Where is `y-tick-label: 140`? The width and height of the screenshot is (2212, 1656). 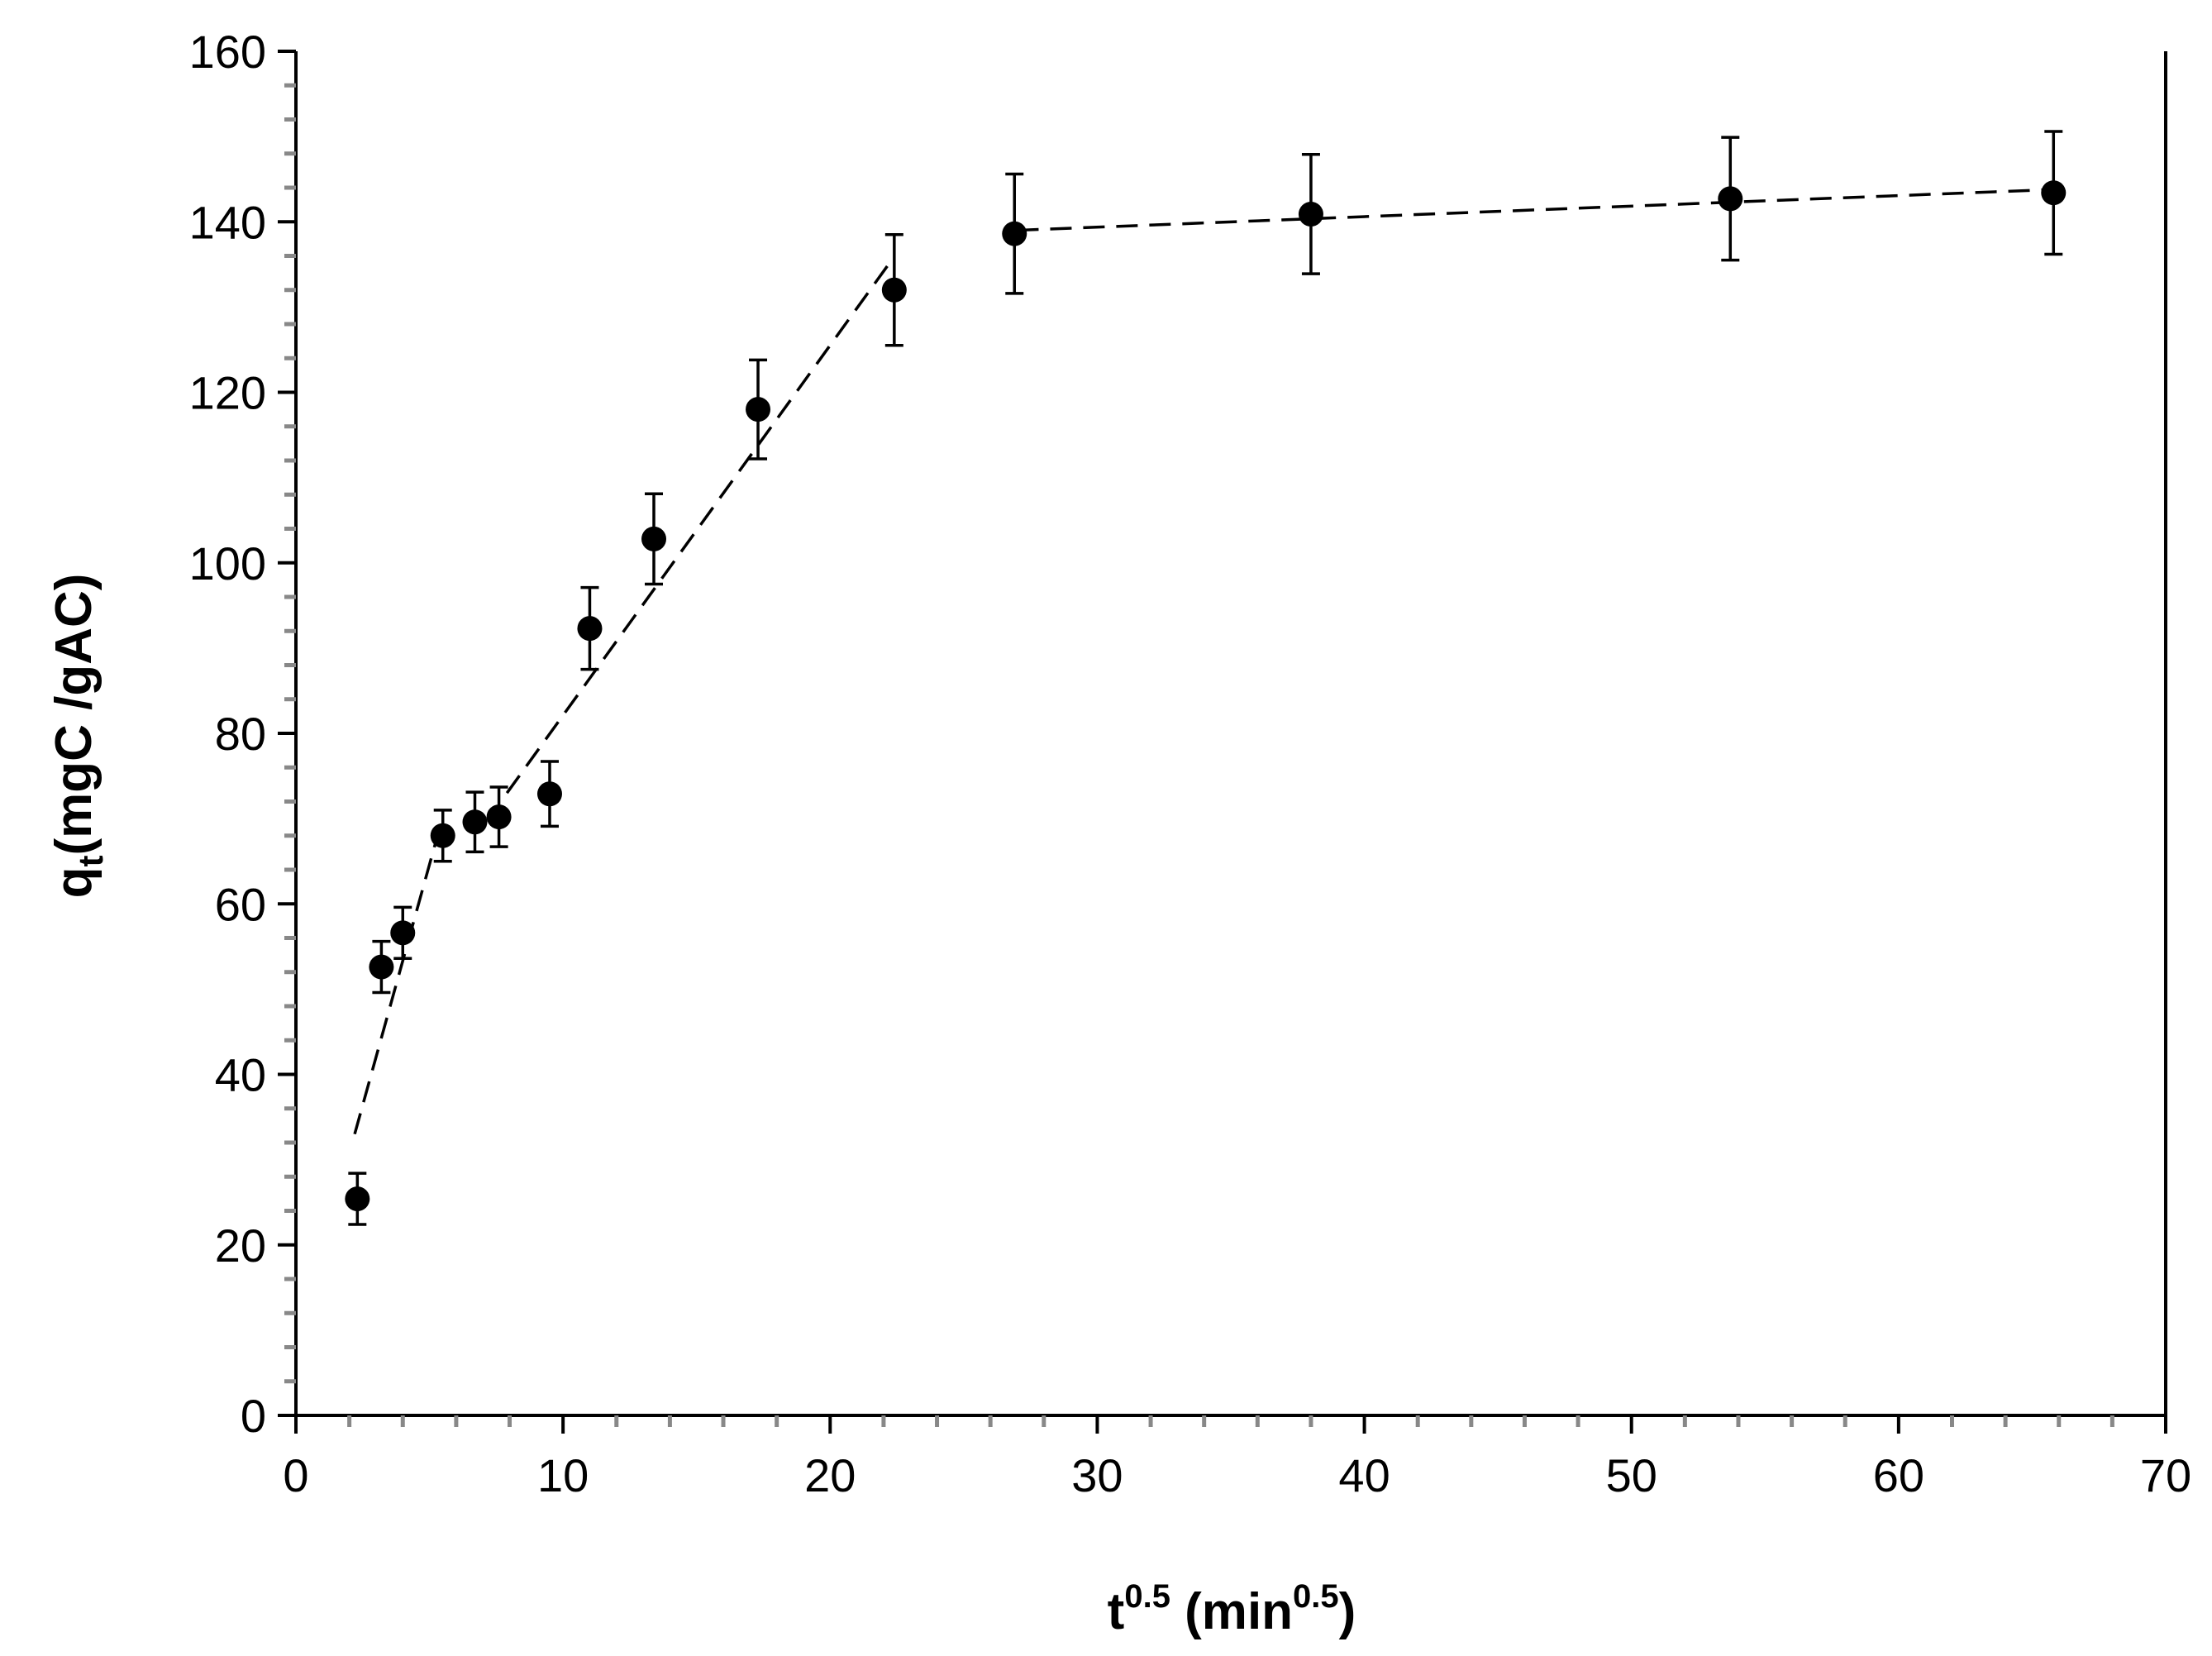
y-tick-label: 140 is located at coordinates (227, 222).